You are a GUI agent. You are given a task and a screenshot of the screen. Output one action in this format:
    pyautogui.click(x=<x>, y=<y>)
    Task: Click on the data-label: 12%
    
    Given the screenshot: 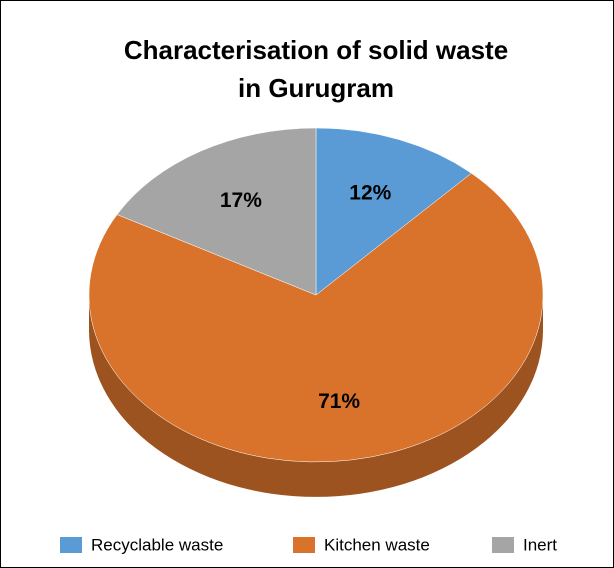 What is the action you would take?
    pyautogui.click(x=370, y=193)
    